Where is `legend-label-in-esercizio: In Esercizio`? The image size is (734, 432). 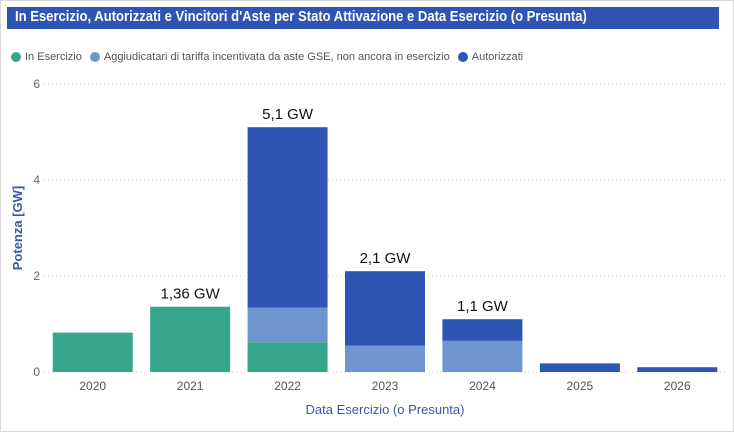
legend-label-in-esercizio: In Esercizio is located at coordinates (53, 57).